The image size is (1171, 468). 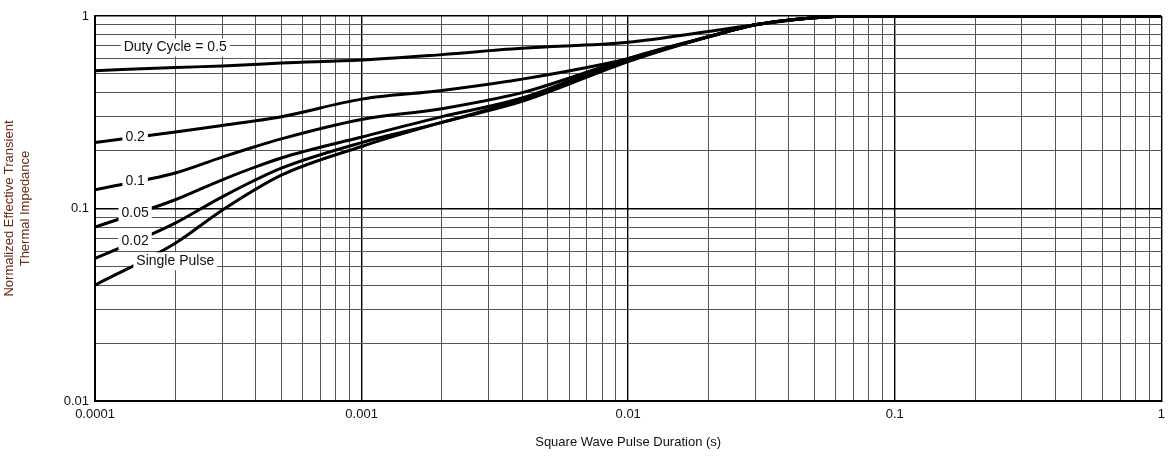 What do you see at coordinates (135, 180) in the screenshot?
I see `series-label: 0.1` at bounding box center [135, 180].